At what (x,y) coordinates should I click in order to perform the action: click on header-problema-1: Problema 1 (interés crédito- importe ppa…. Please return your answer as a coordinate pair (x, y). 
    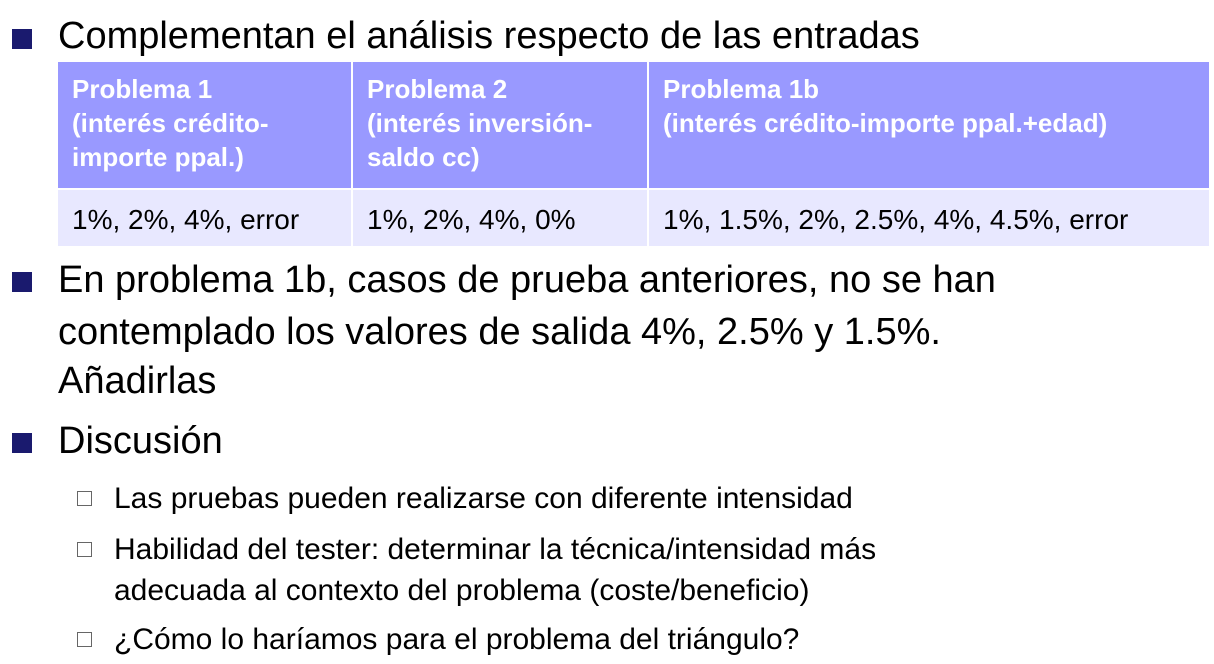
    Looking at the image, I should click on (205, 125).